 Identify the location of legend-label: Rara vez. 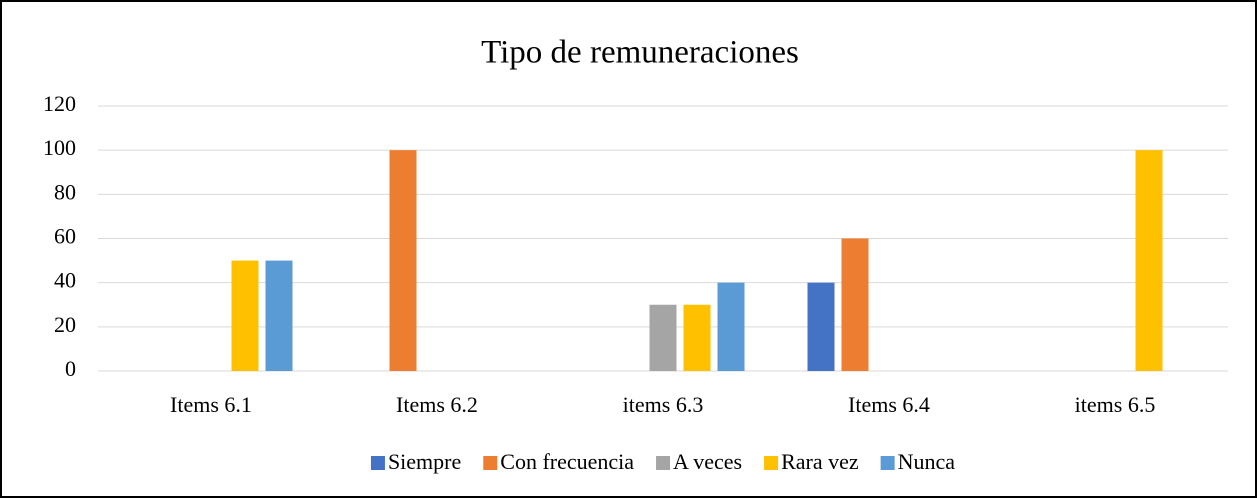
(820, 461).